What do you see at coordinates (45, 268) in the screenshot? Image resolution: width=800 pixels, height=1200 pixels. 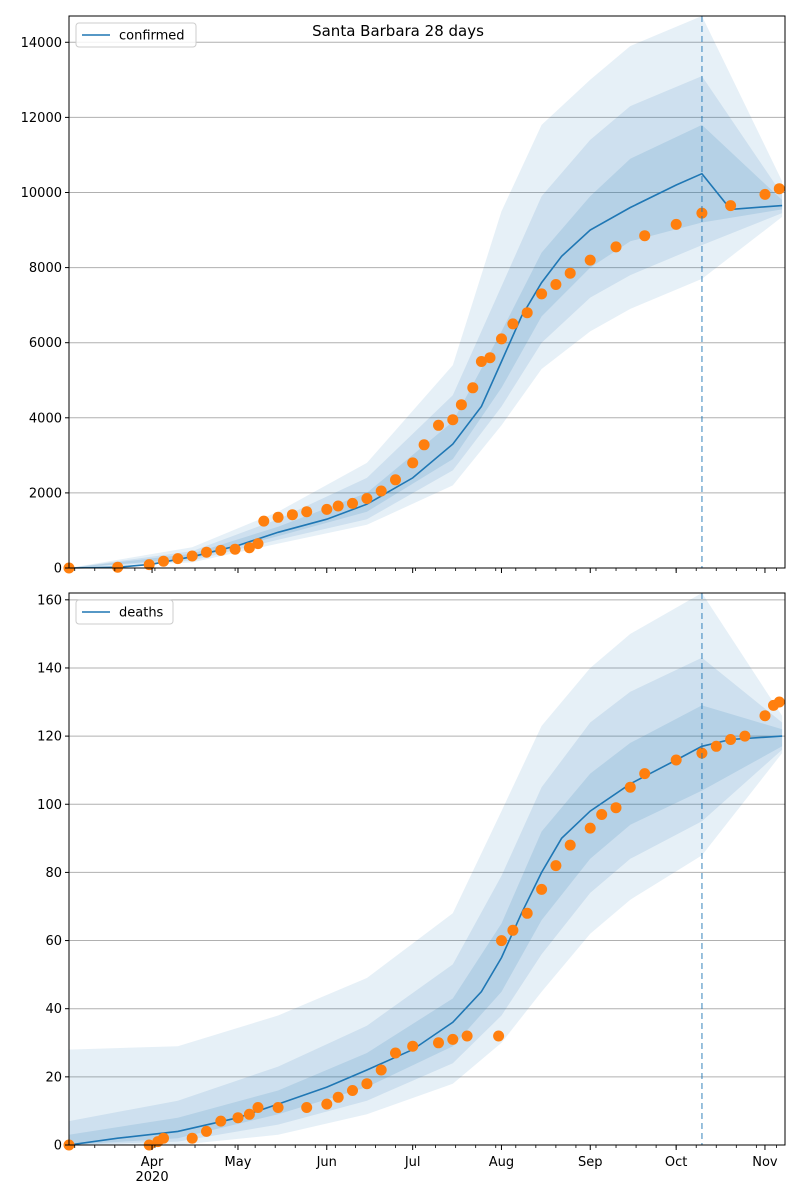 I see `y-tick-label: 8000` at bounding box center [45, 268].